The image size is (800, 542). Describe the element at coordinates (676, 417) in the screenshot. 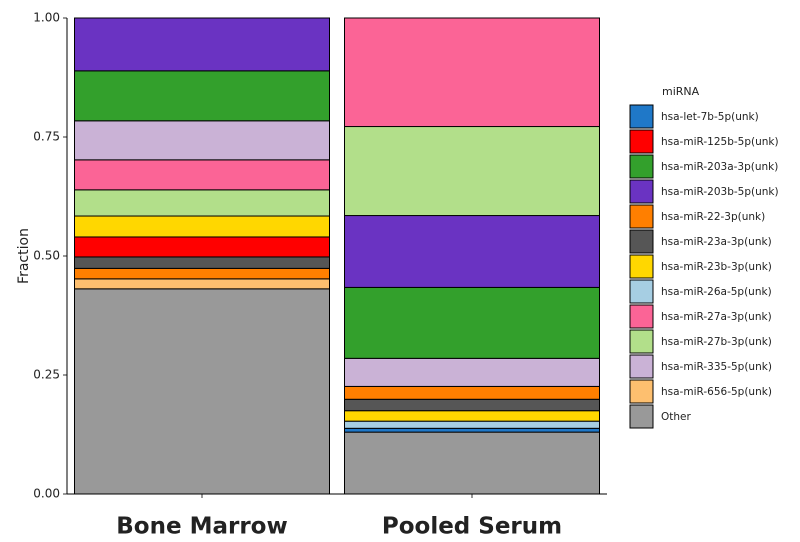

I see `legend-label: Other` at that location.